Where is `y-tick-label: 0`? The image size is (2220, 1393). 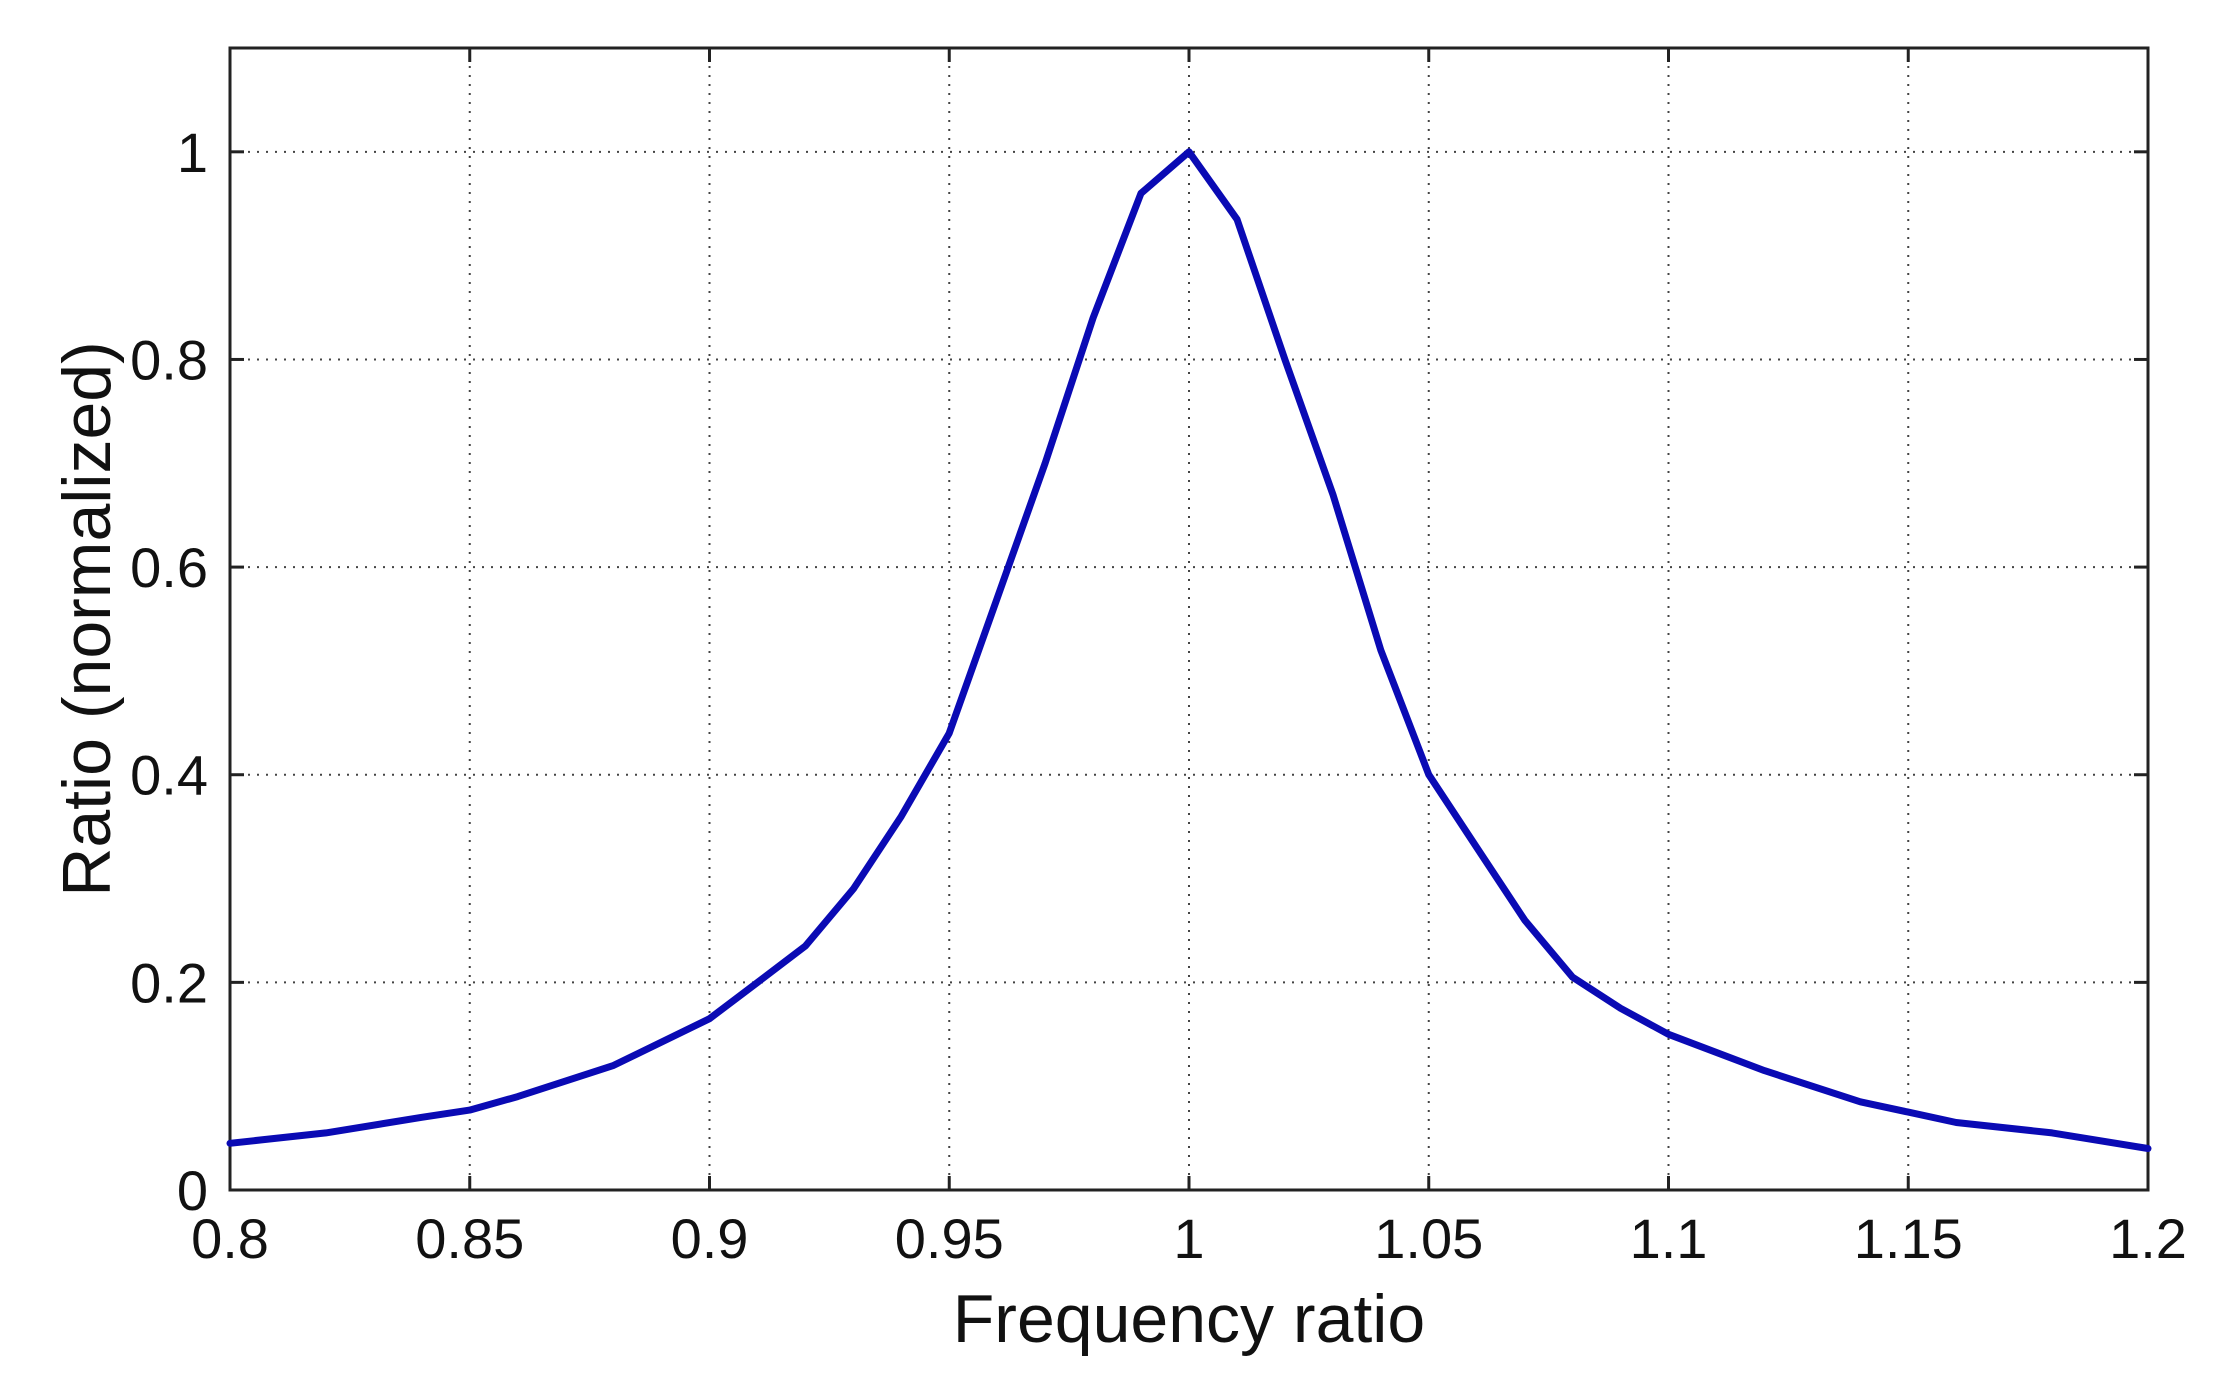
y-tick-label: 0 is located at coordinates (192, 1190).